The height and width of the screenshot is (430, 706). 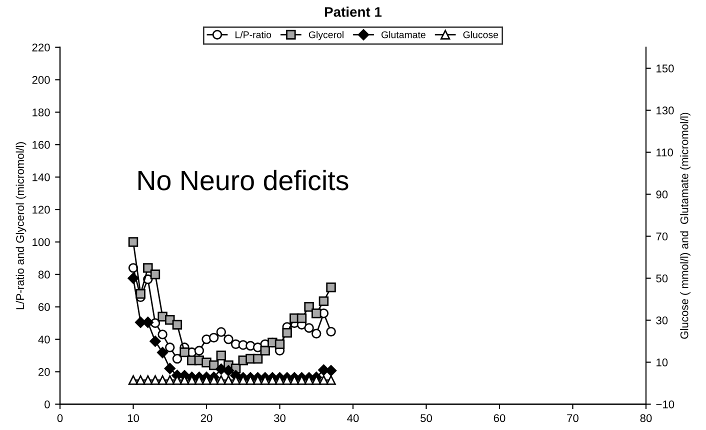 I want to click on y-tick-label: 80, so click(x=44, y=274).